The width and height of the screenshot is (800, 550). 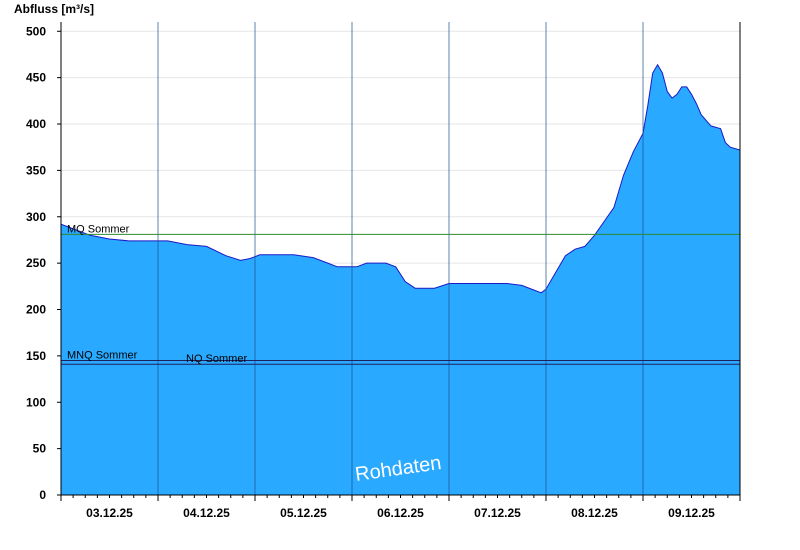 I want to click on y-tick-label: 300, so click(x=36, y=217).